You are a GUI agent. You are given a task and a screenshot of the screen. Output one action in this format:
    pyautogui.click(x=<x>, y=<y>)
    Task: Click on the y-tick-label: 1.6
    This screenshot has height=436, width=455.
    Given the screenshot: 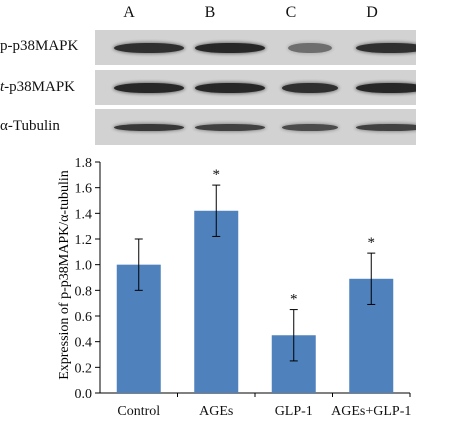 What is the action you would take?
    pyautogui.click(x=84, y=189)
    